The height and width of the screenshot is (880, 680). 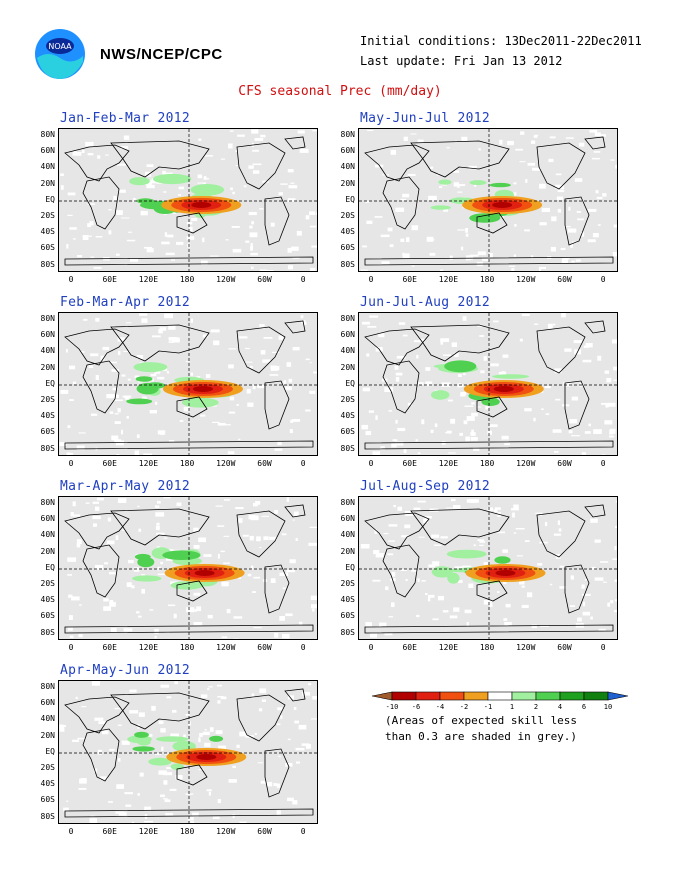 I want to click on panel-title: Mar-Apr-May 2012, so click(x=125, y=486).